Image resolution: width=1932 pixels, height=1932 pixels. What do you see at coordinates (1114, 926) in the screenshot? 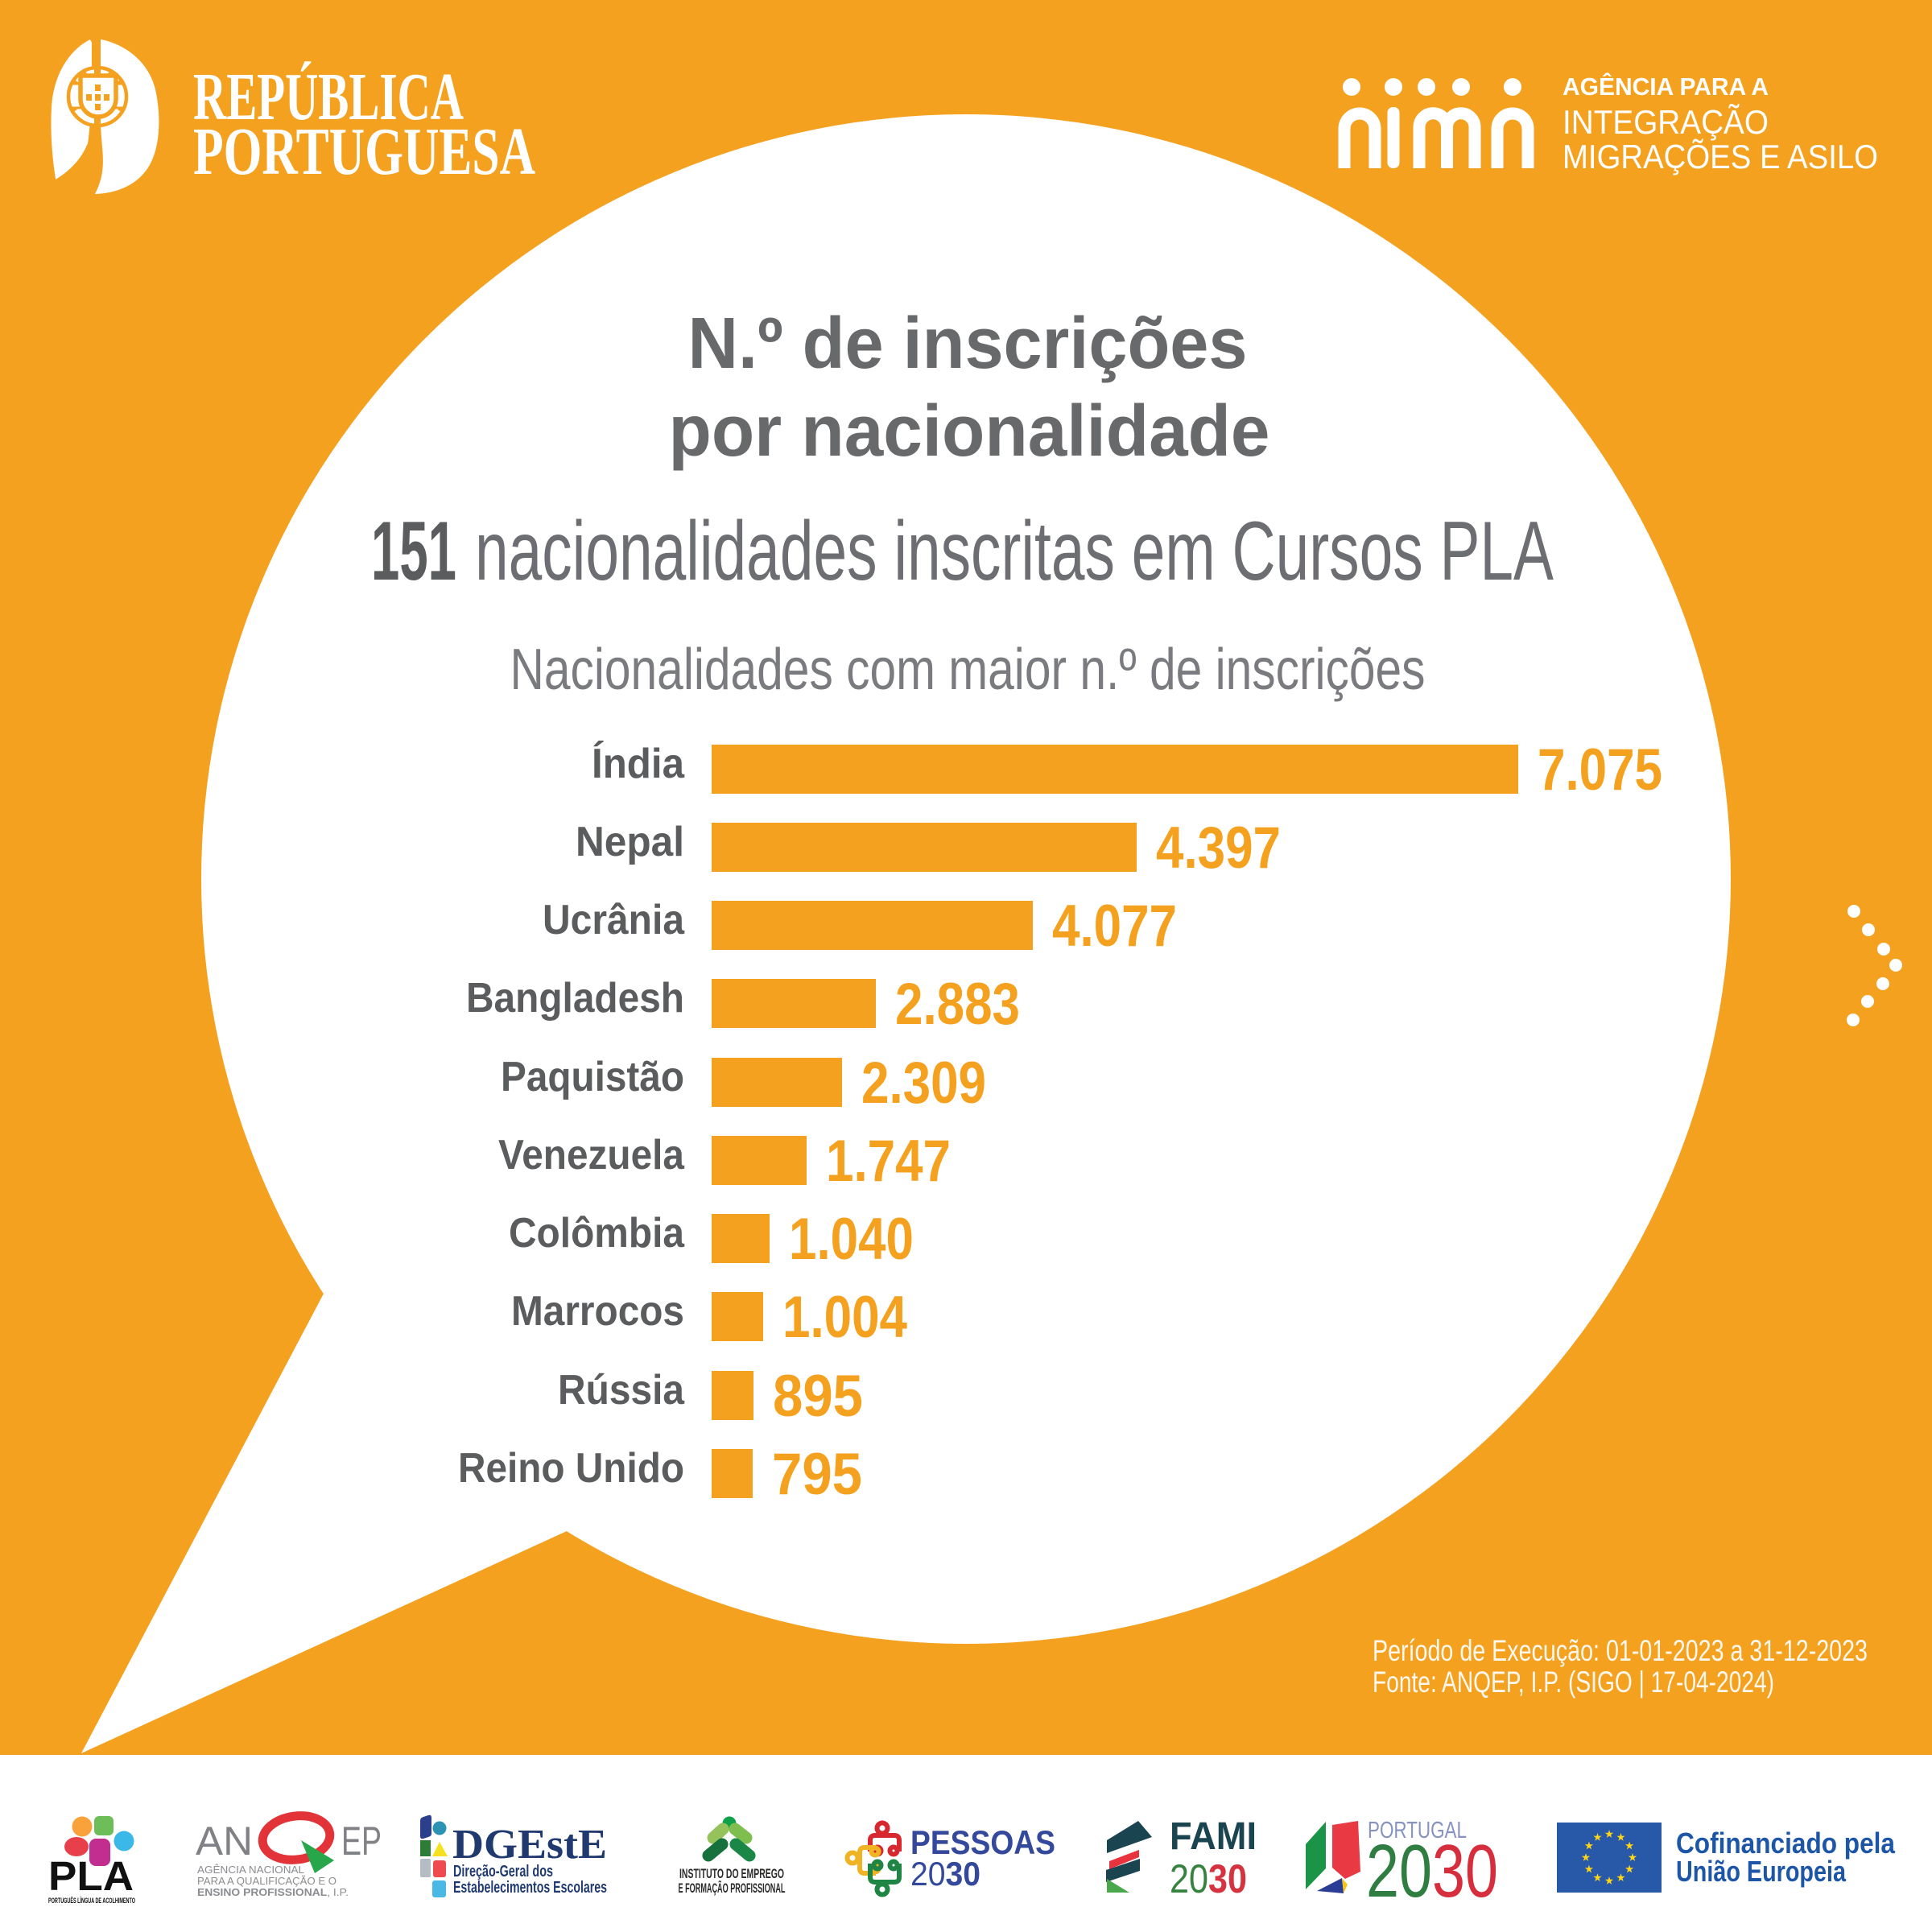
I see `svg-text: 4.077` at bounding box center [1114, 926].